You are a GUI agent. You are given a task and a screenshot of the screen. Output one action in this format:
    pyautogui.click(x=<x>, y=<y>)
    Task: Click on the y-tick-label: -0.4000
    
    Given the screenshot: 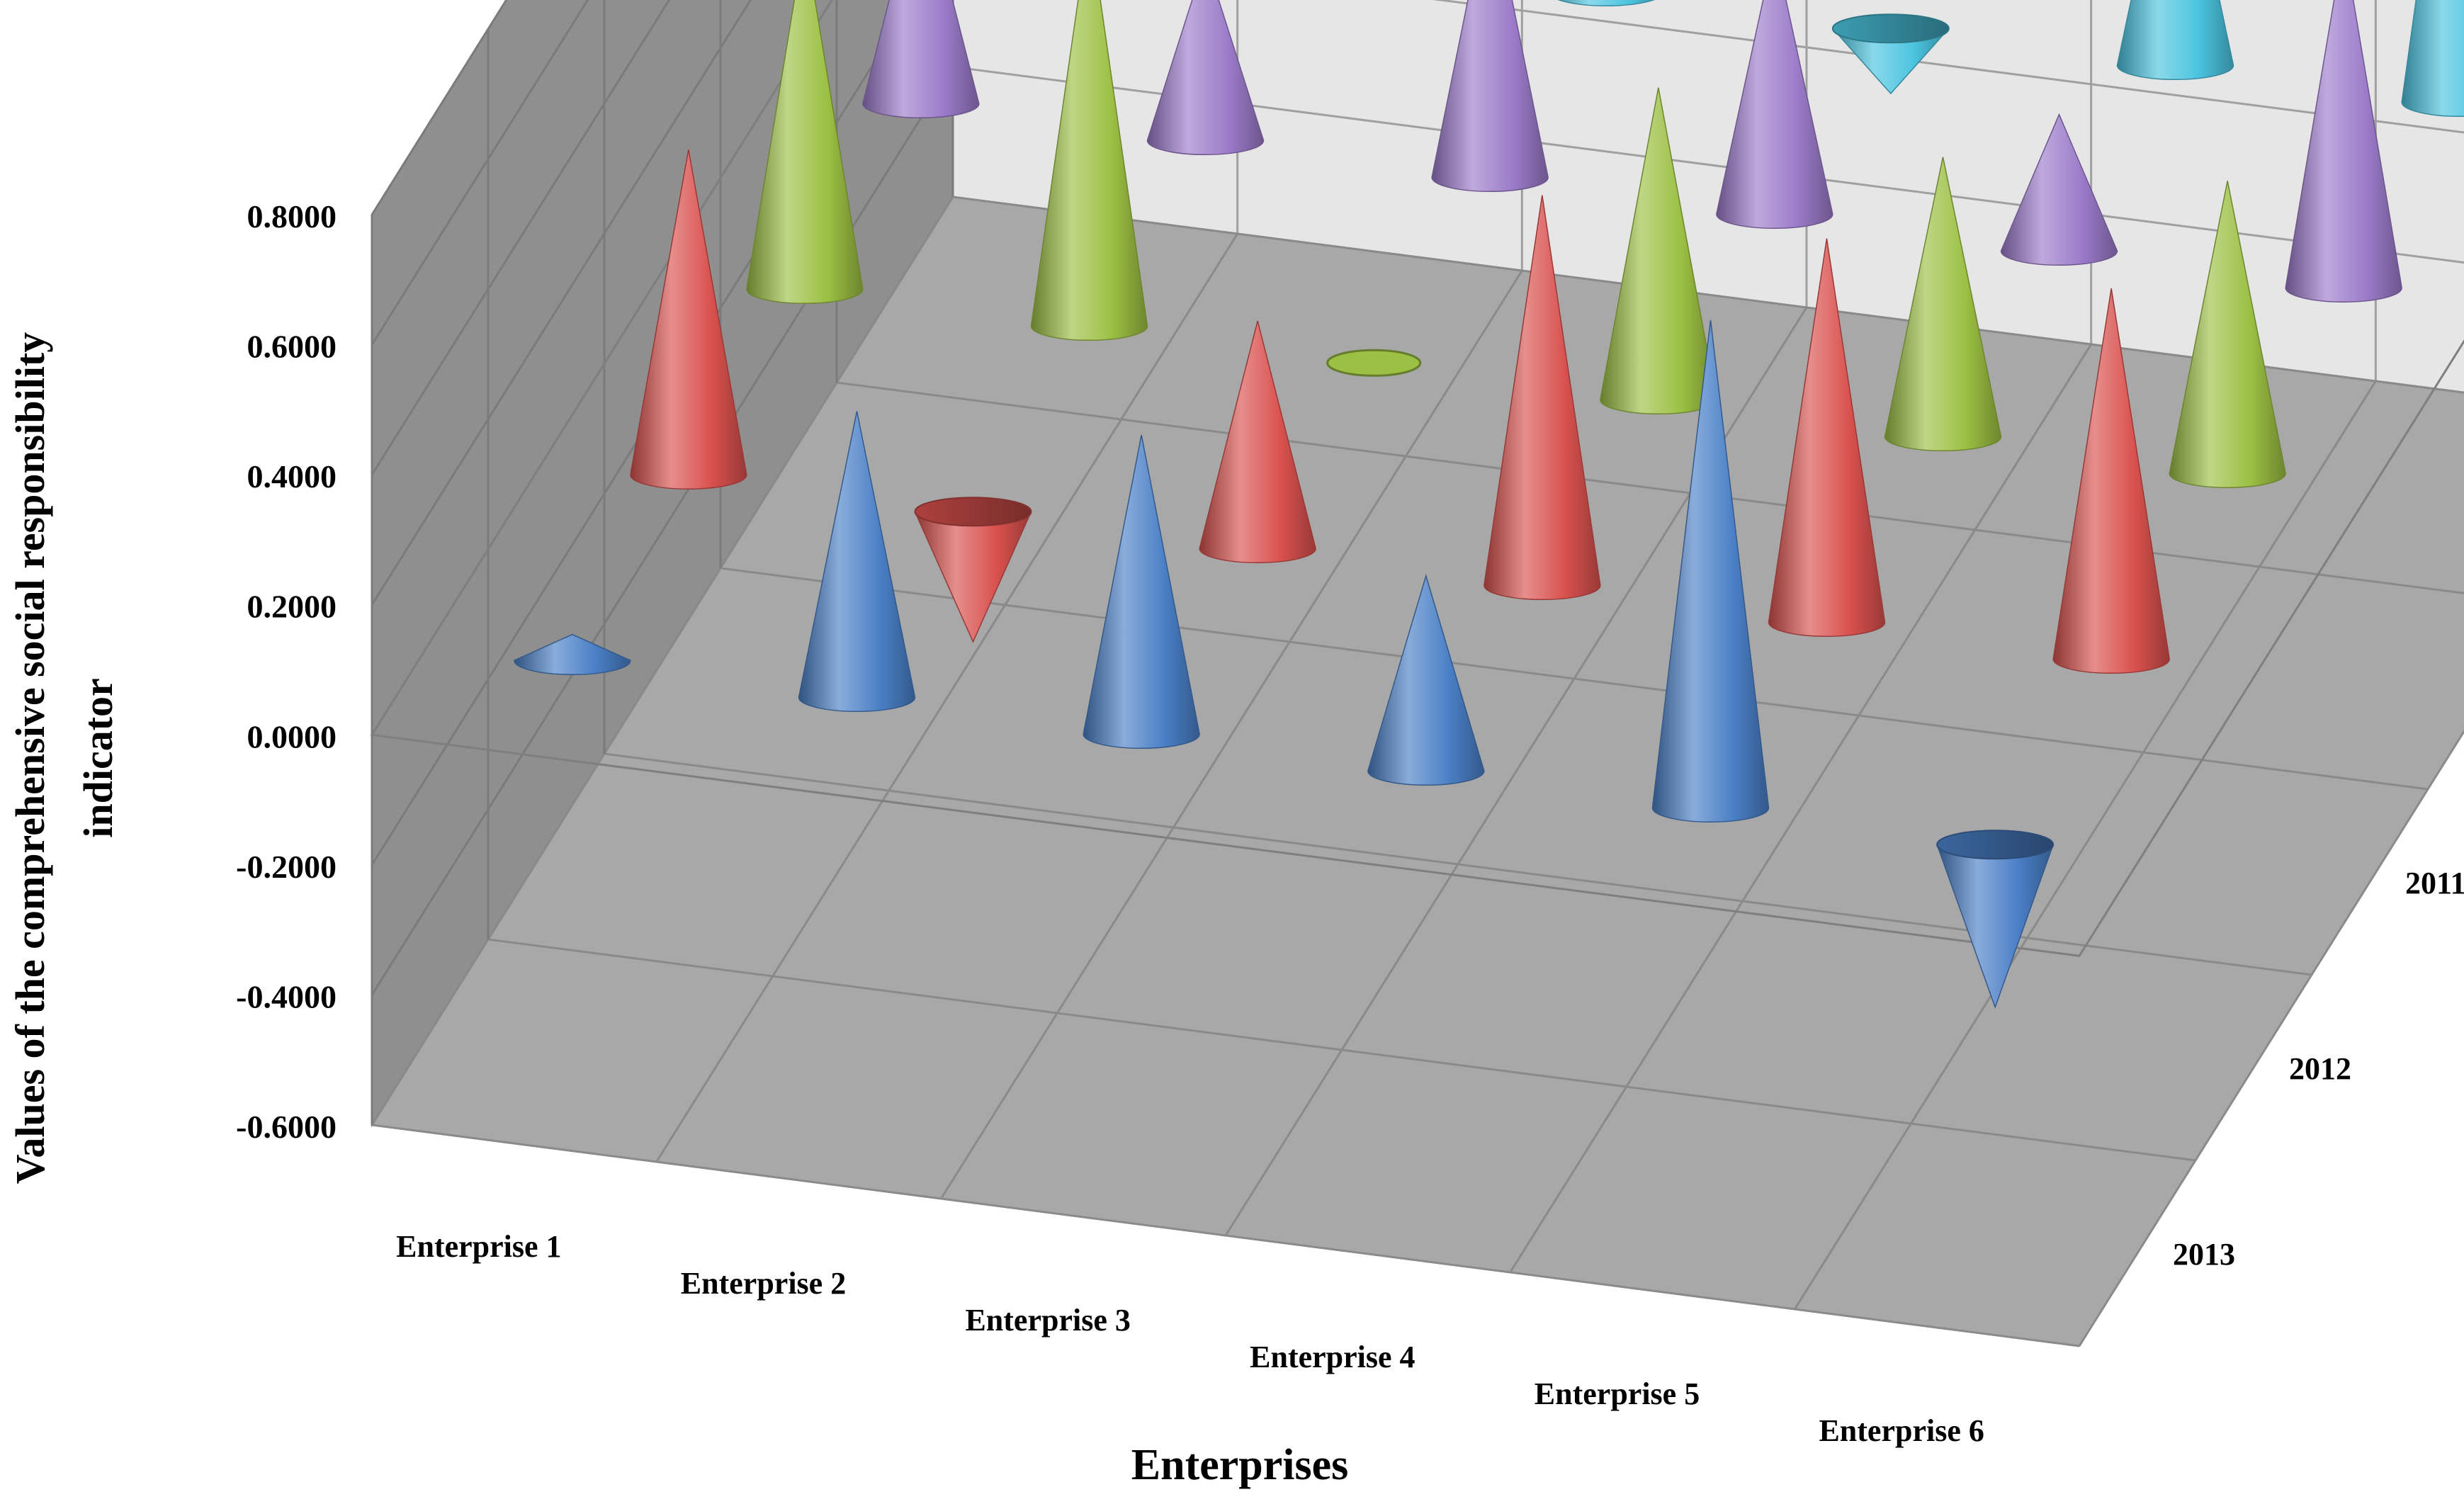 What is the action you would take?
    pyautogui.click(x=286, y=996)
    